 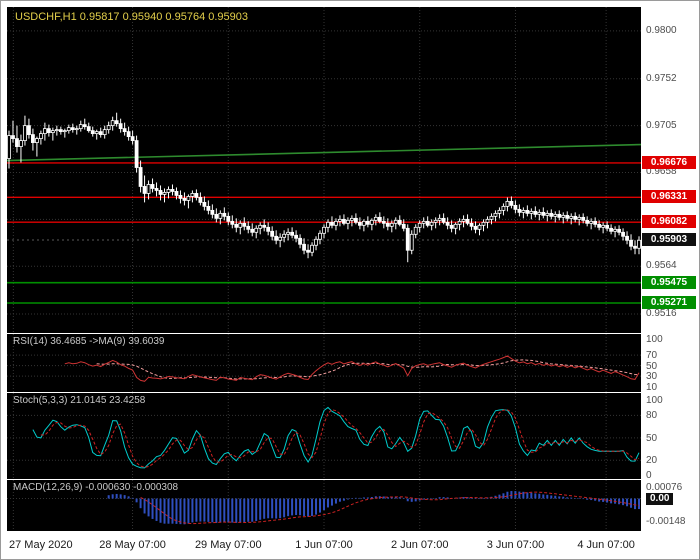 What do you see at coordinates (41, 545) in the screenshot?
I see `time-label: 27 May 2020` at bounding box center [41, 545].